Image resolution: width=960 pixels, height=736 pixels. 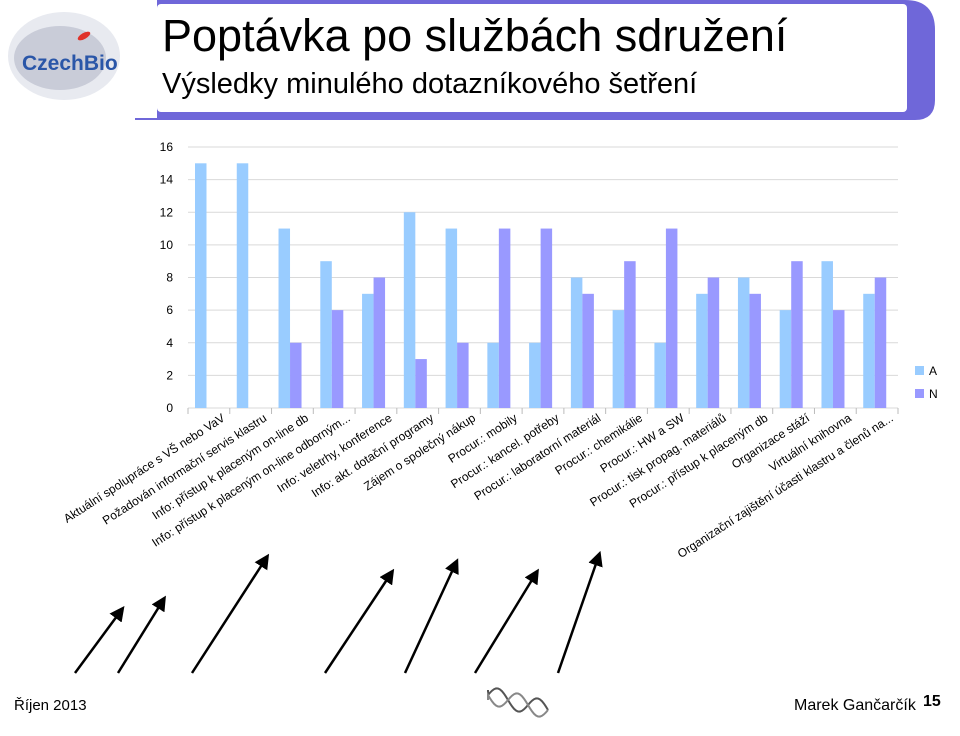 What do you see at coordinates (932, 701) in the screenshot?
I see `page-number: 15` at bounding box center [932, 701].